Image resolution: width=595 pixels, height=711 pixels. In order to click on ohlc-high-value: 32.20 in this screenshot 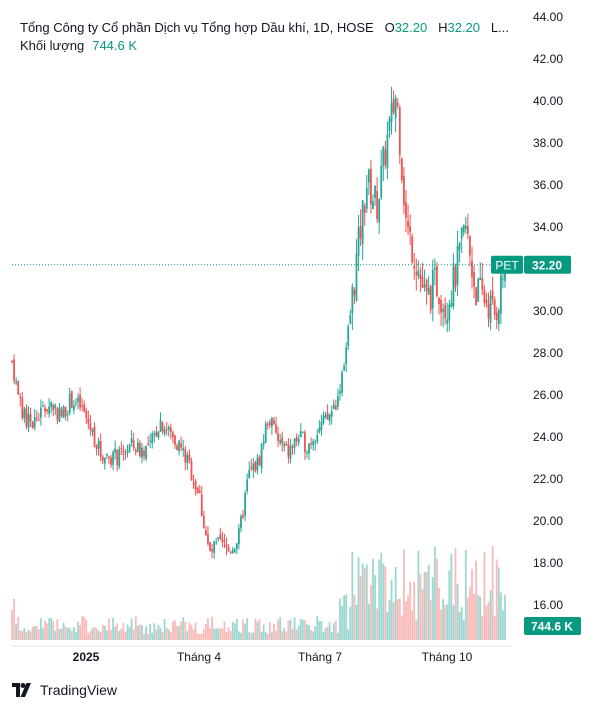, I will do `click(464, 27)`.